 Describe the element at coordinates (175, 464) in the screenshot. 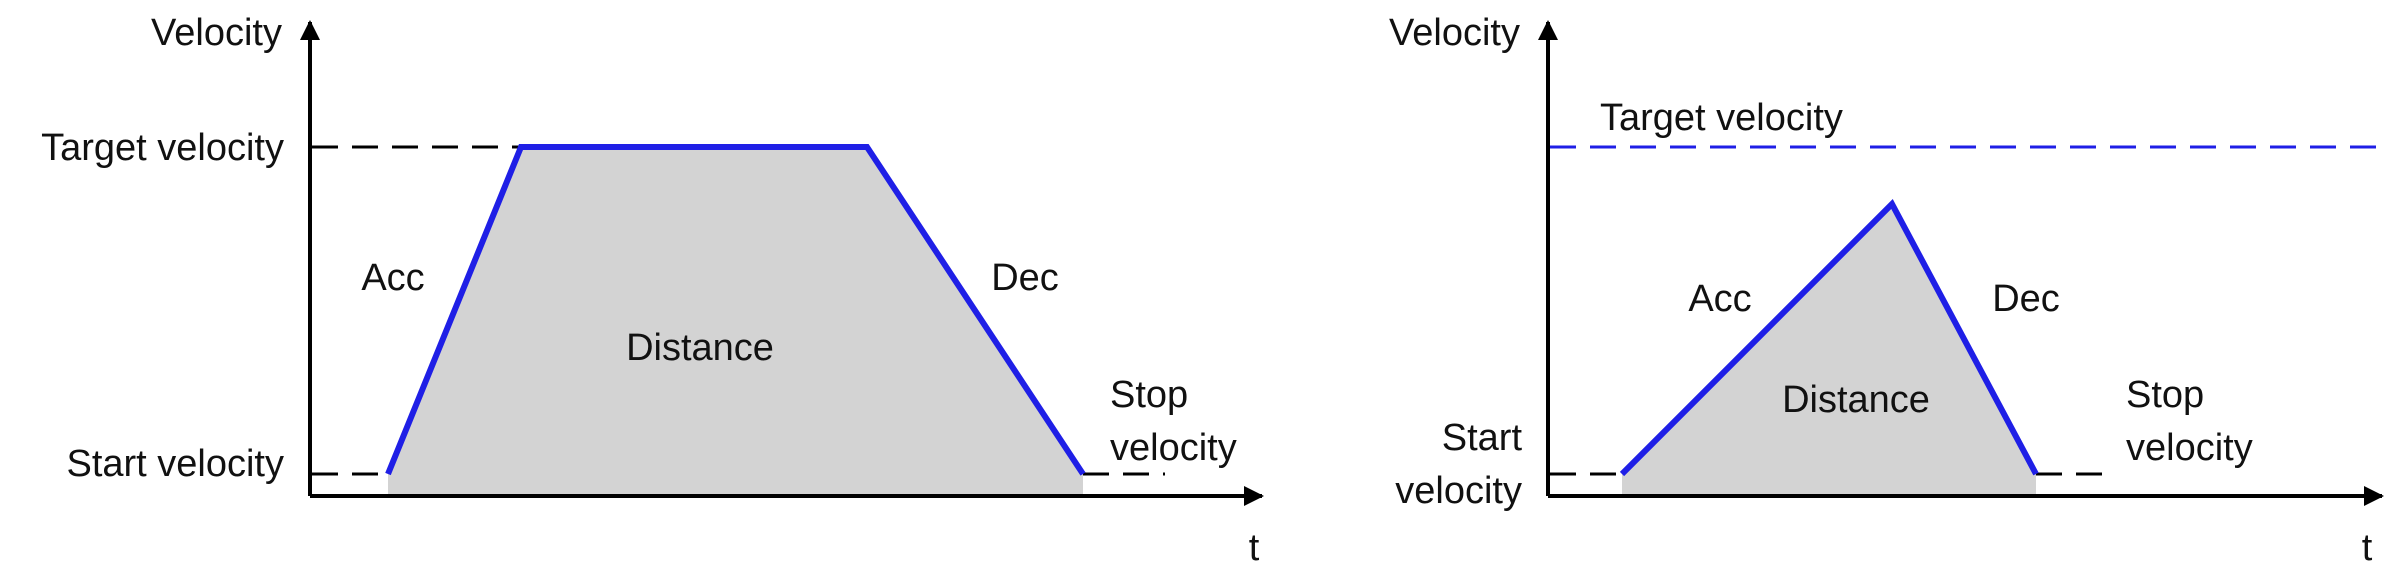

I see `start-velocity-label: Start velocity` at that location.